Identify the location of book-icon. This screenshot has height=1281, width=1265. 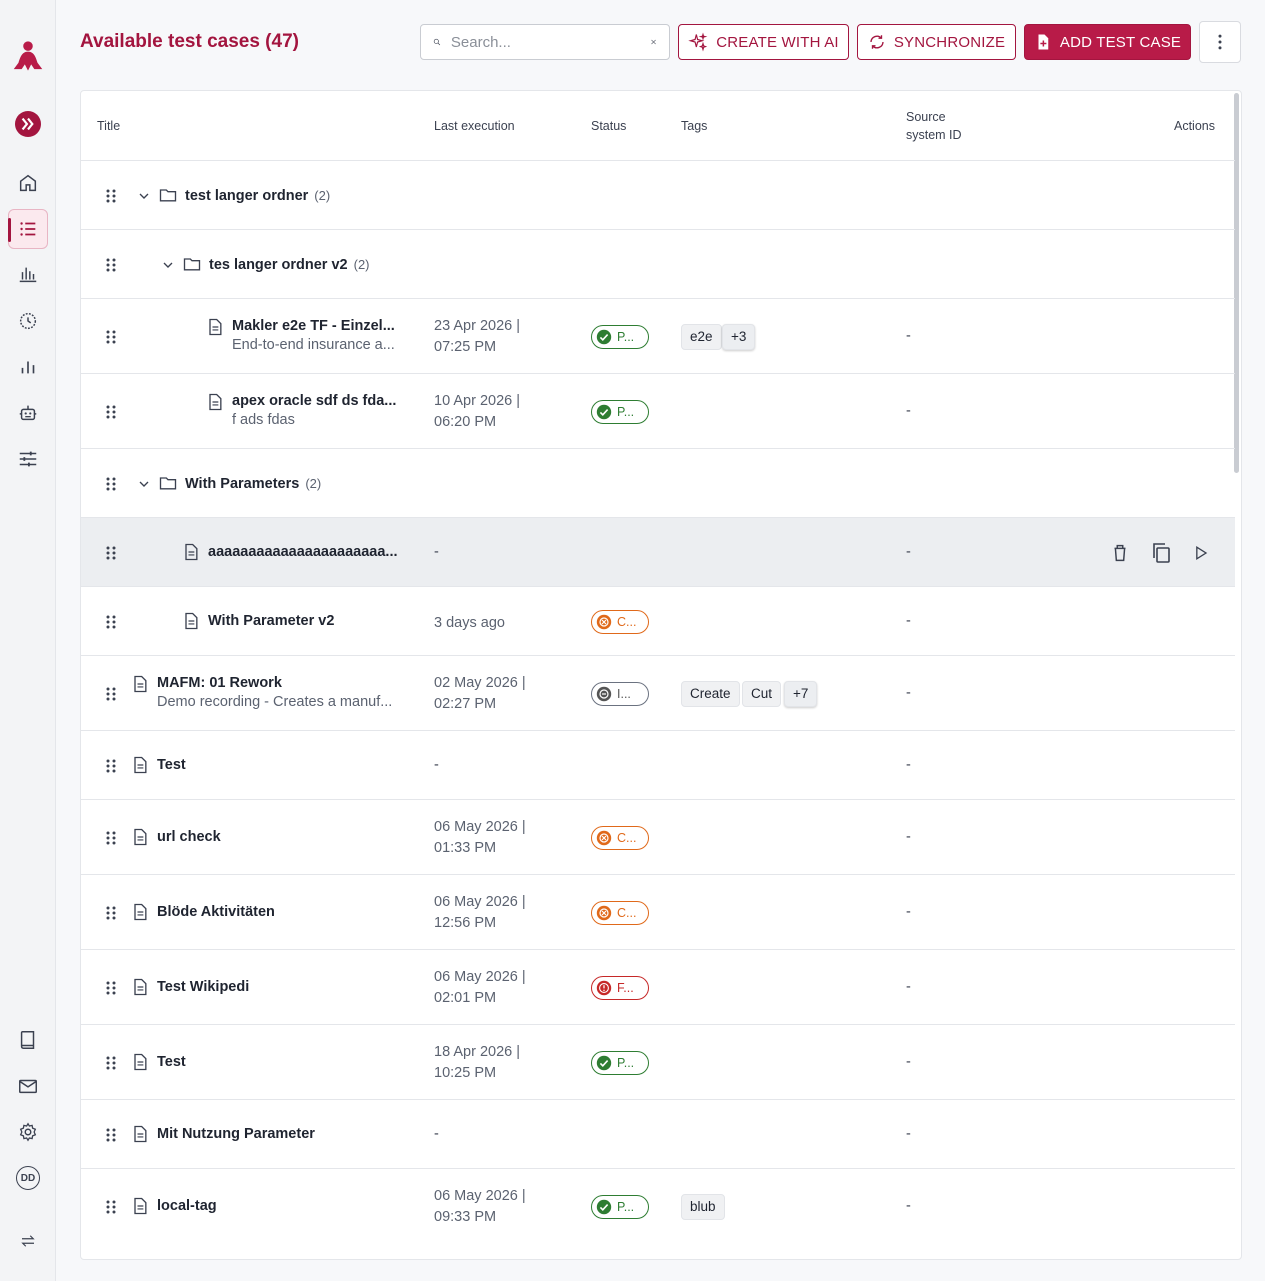
(28, 1040).